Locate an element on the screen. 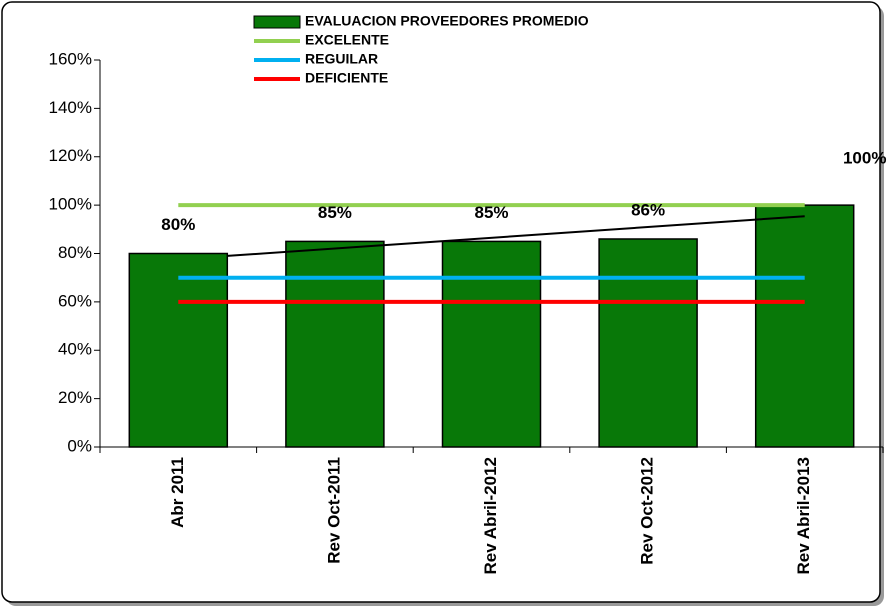 The width and height of the screenshot is (893, 615). y-tick-label: 120% is located at coordinates (70, 155).